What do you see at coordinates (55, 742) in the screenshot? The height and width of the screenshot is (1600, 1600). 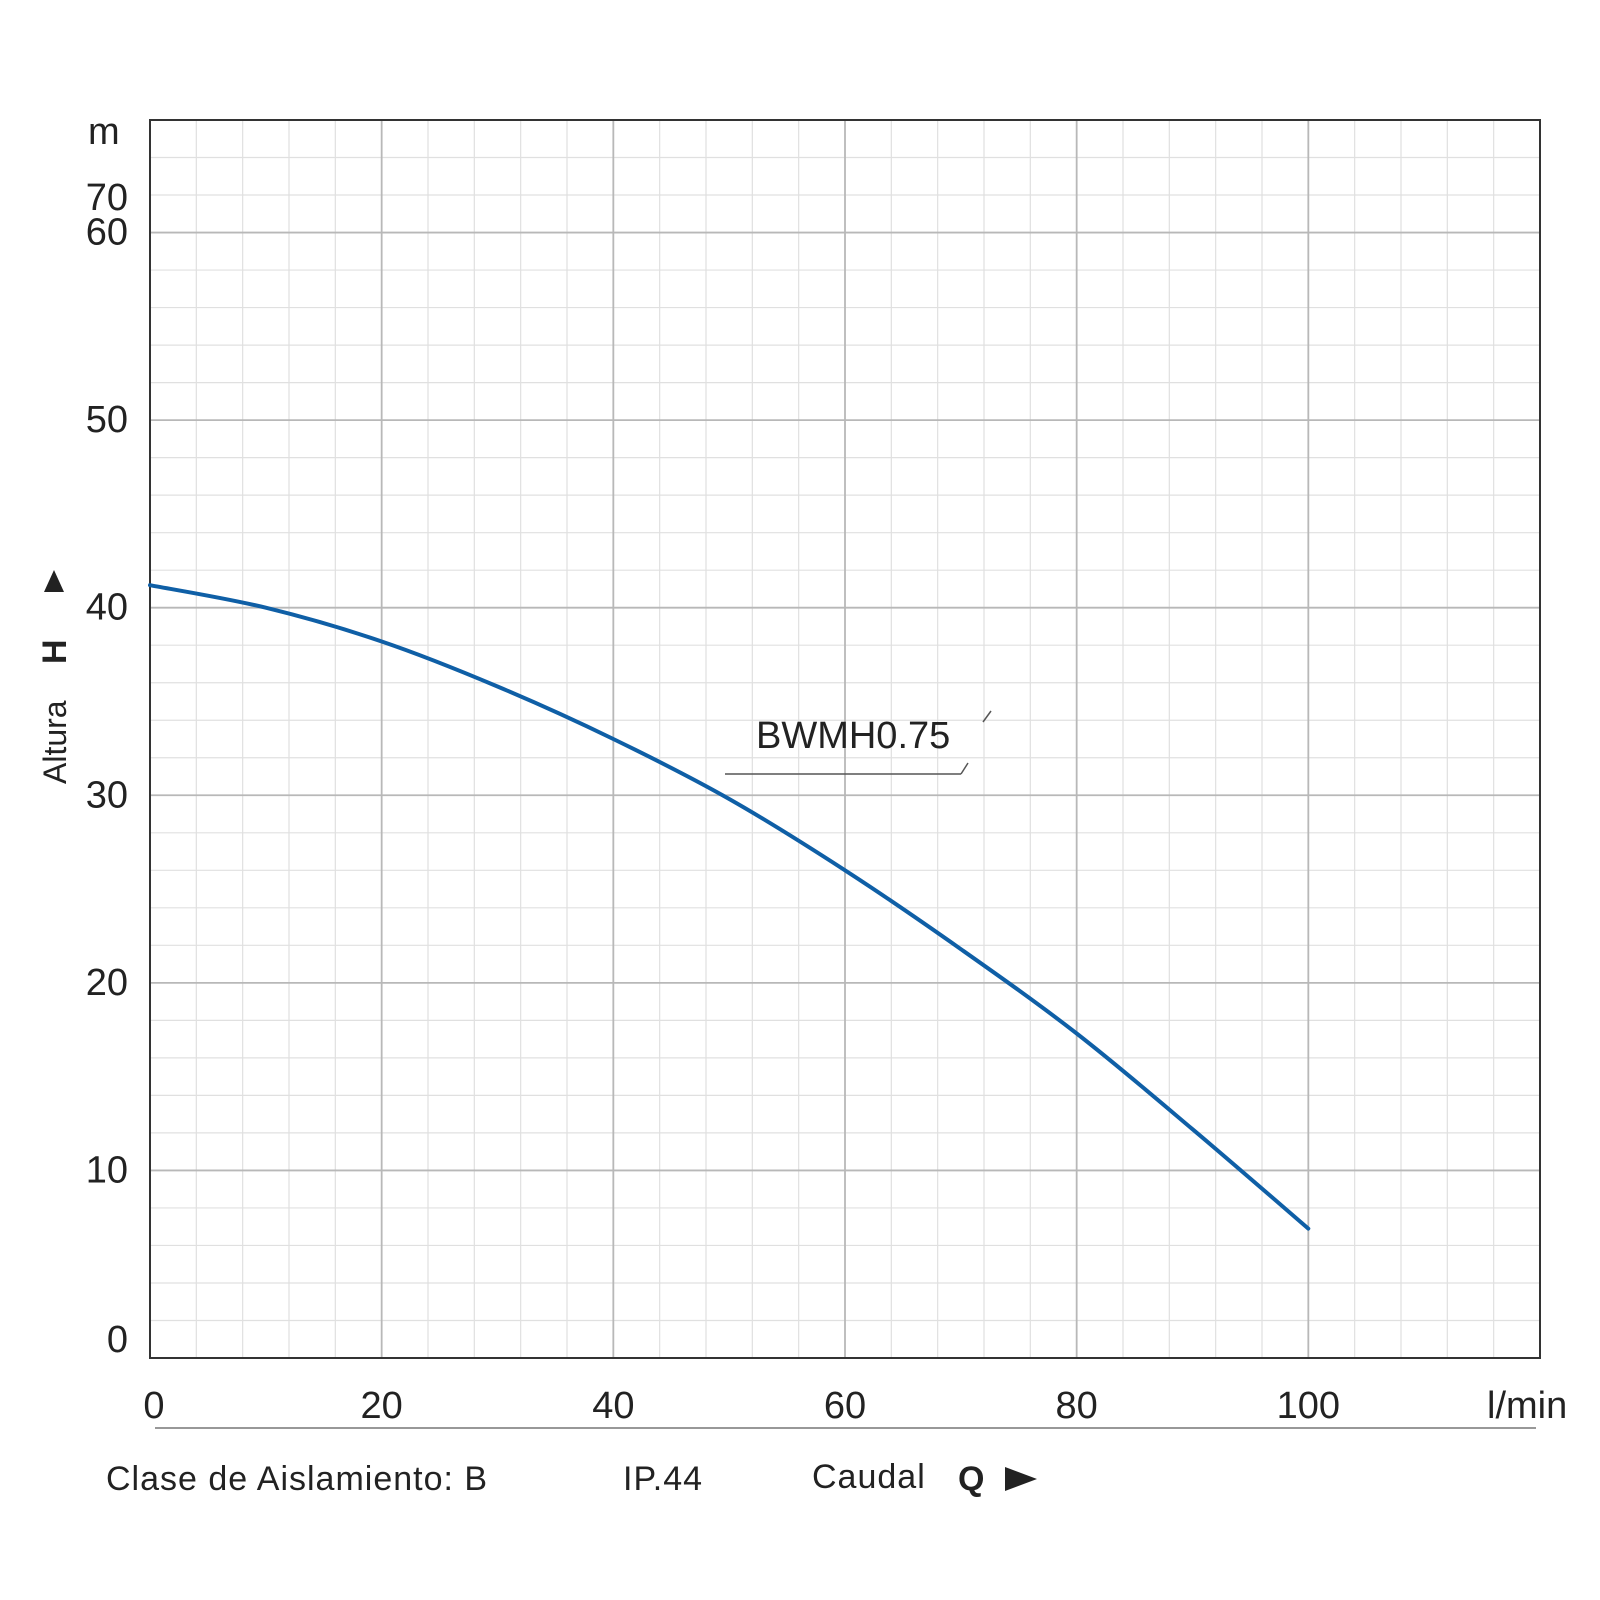 I see `y-axis-title-text: Altura` at bounding box center [55, 742].